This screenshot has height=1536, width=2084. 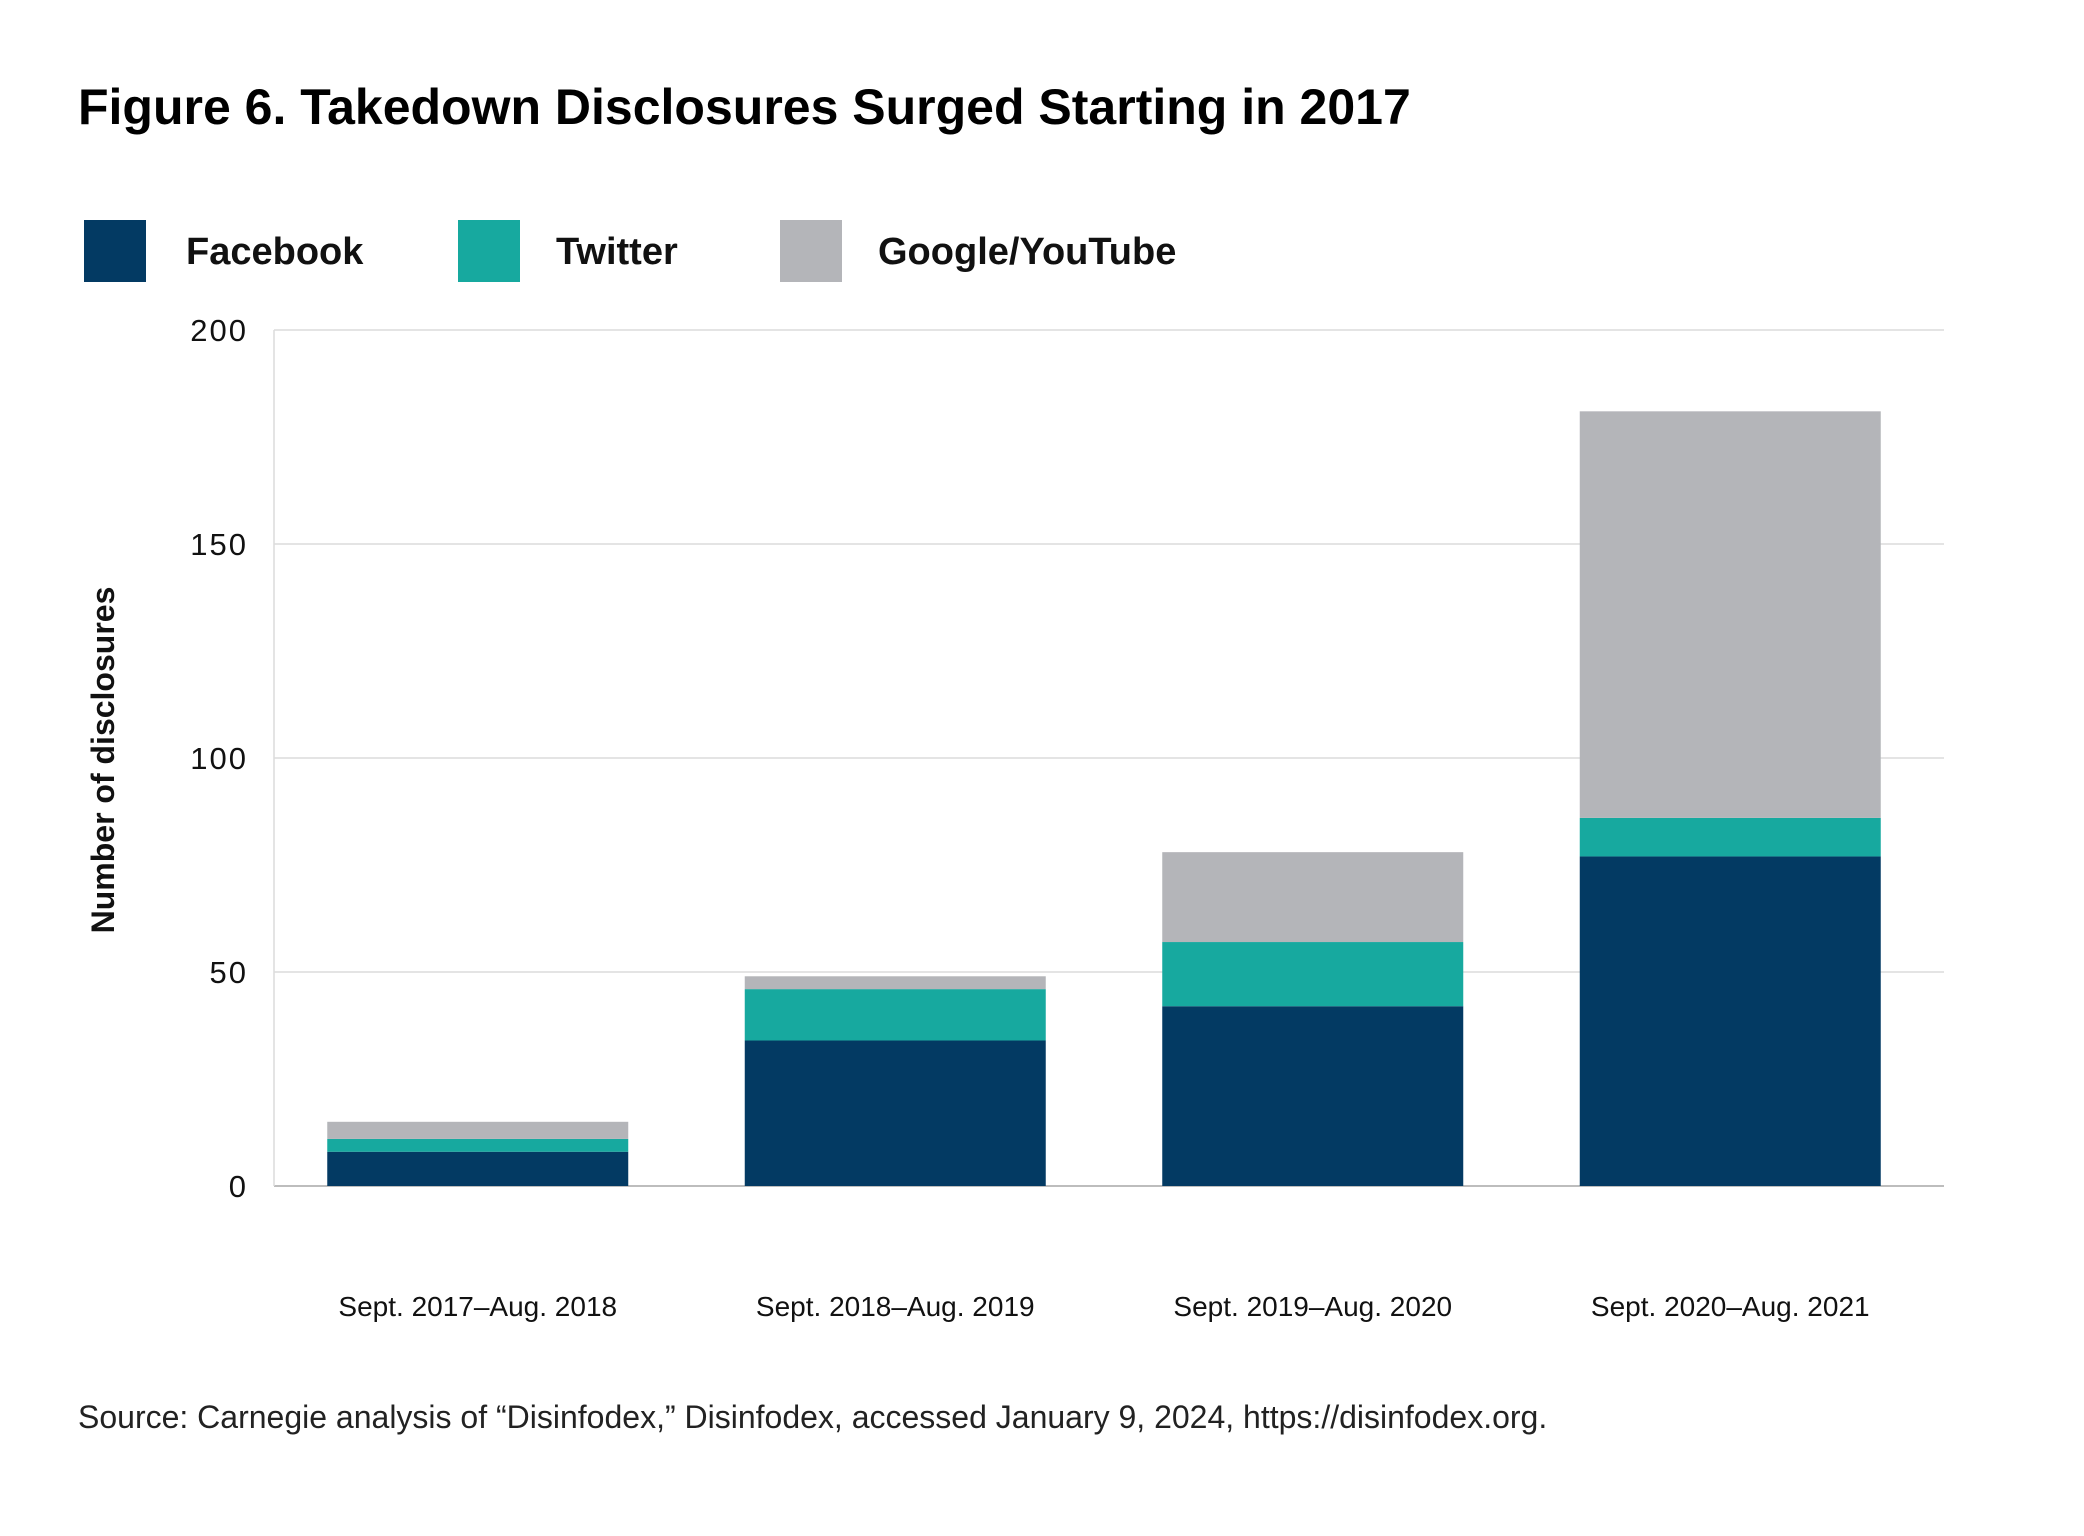 I want to click on y-tick-label-2: 100, so click(x=219, y=758).